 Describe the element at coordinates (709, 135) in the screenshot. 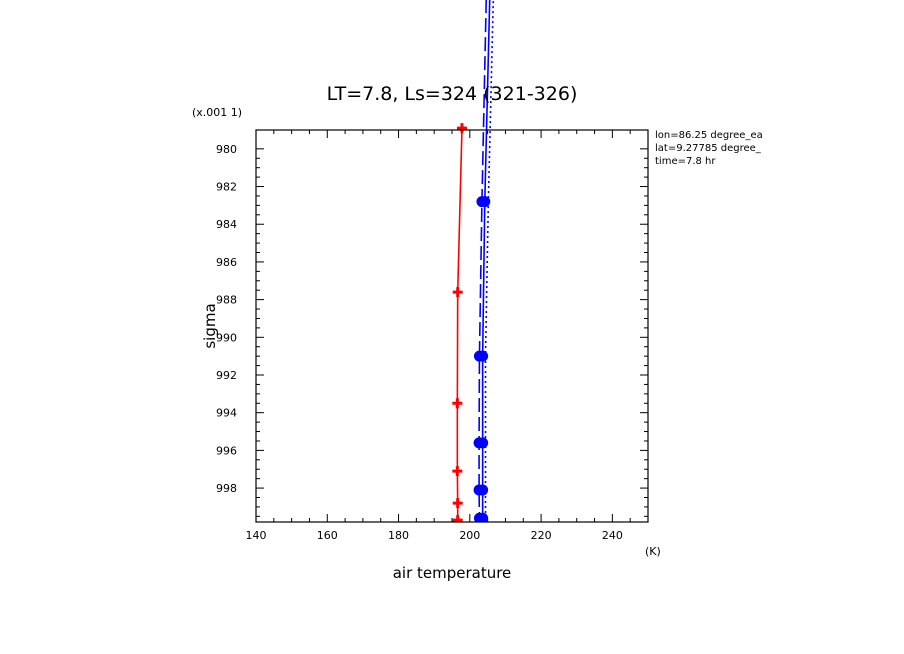

I see `info-lon: lon=86.25 degree_ea` at that location.